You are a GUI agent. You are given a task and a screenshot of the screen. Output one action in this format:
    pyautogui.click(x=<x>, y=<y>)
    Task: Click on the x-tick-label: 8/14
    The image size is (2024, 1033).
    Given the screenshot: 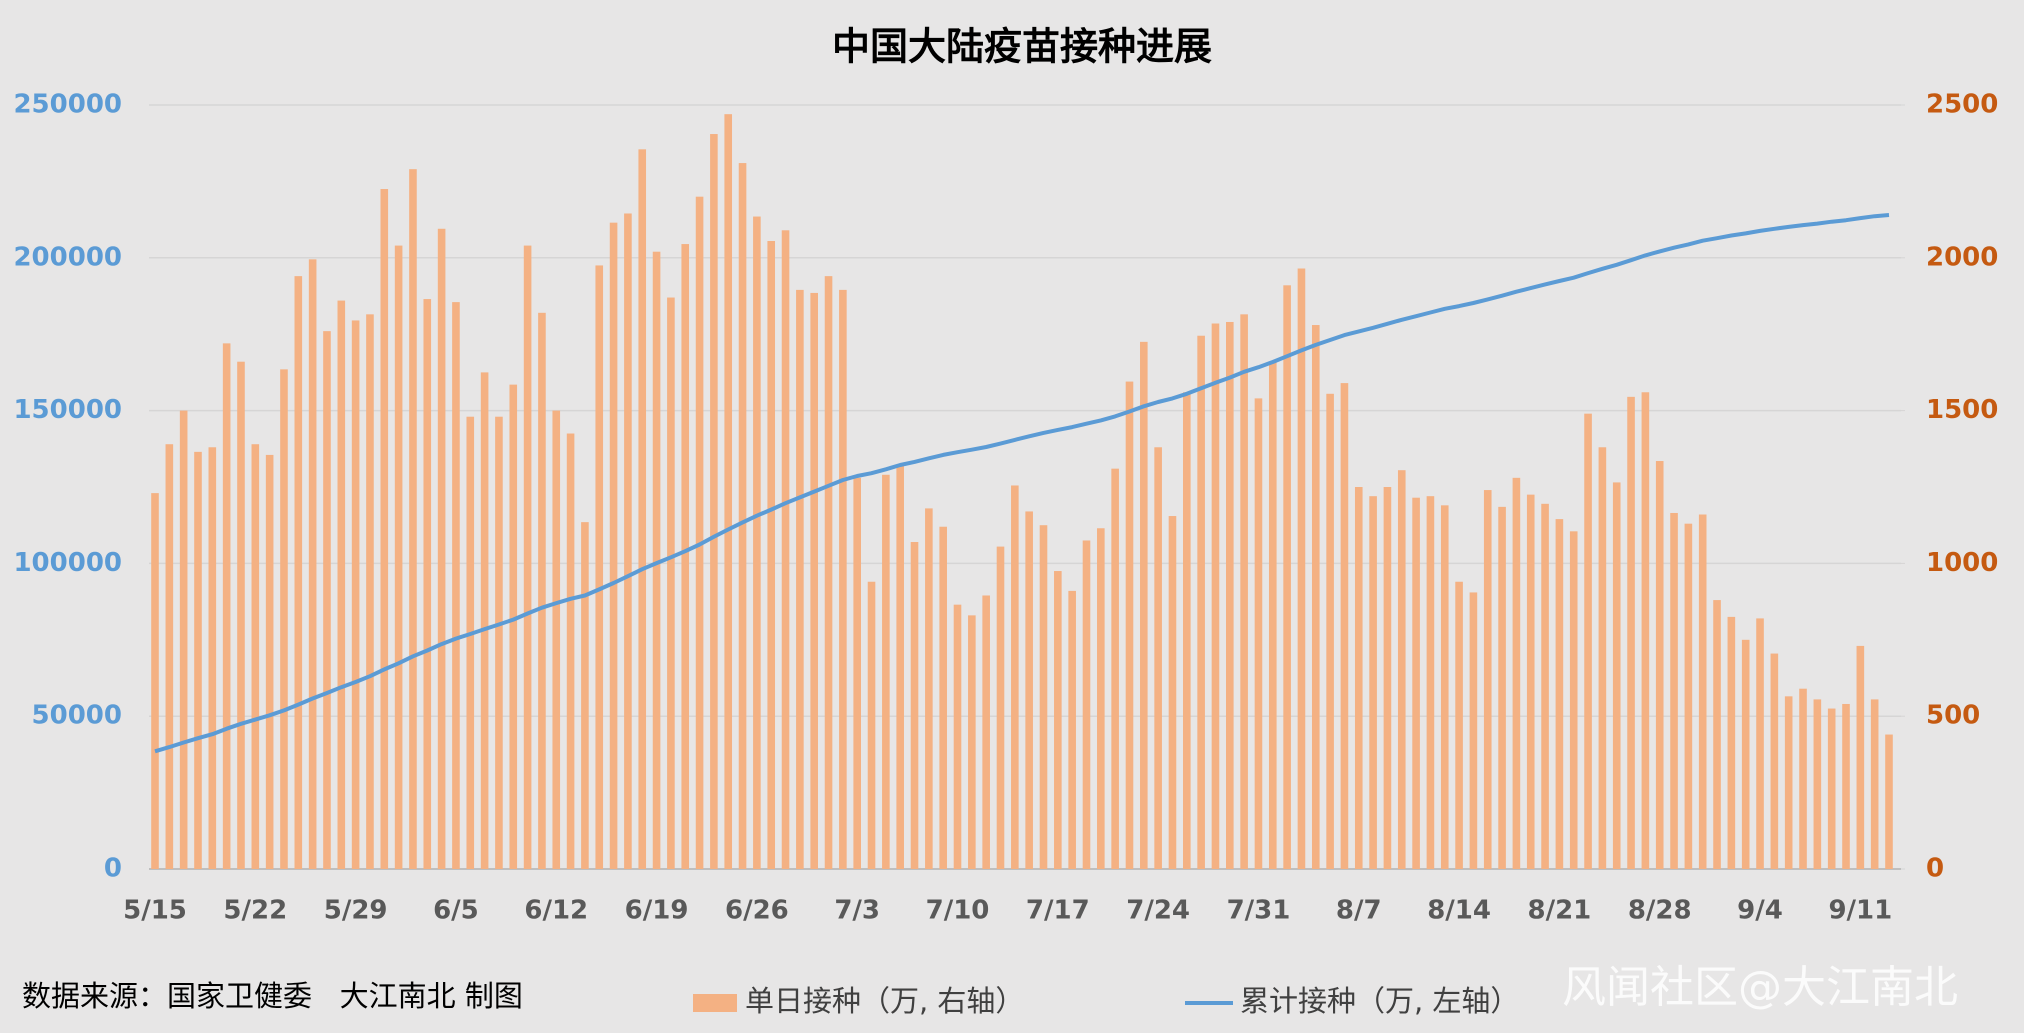 What is the action you would take?
    pyautogui.click(x=1459, y=911)
    